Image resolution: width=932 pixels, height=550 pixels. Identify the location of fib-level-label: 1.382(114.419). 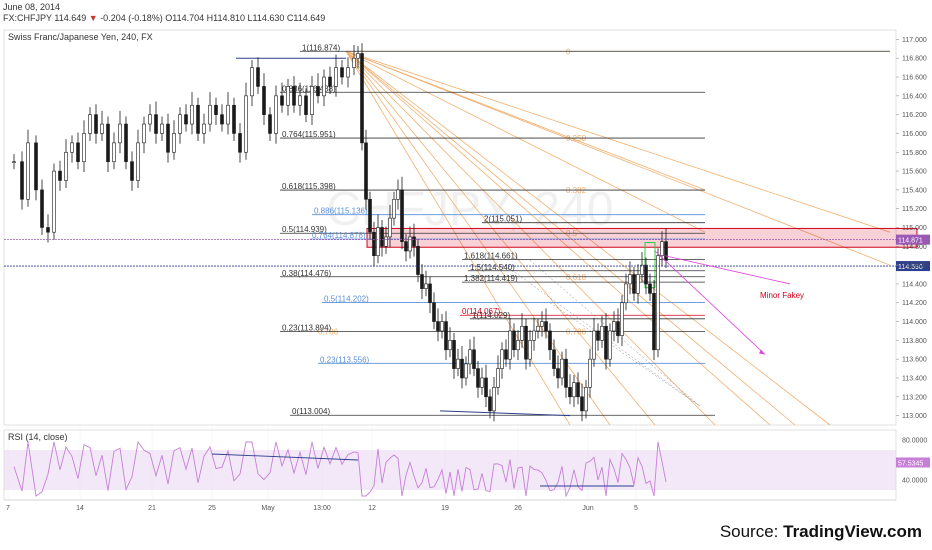
(491, 278).